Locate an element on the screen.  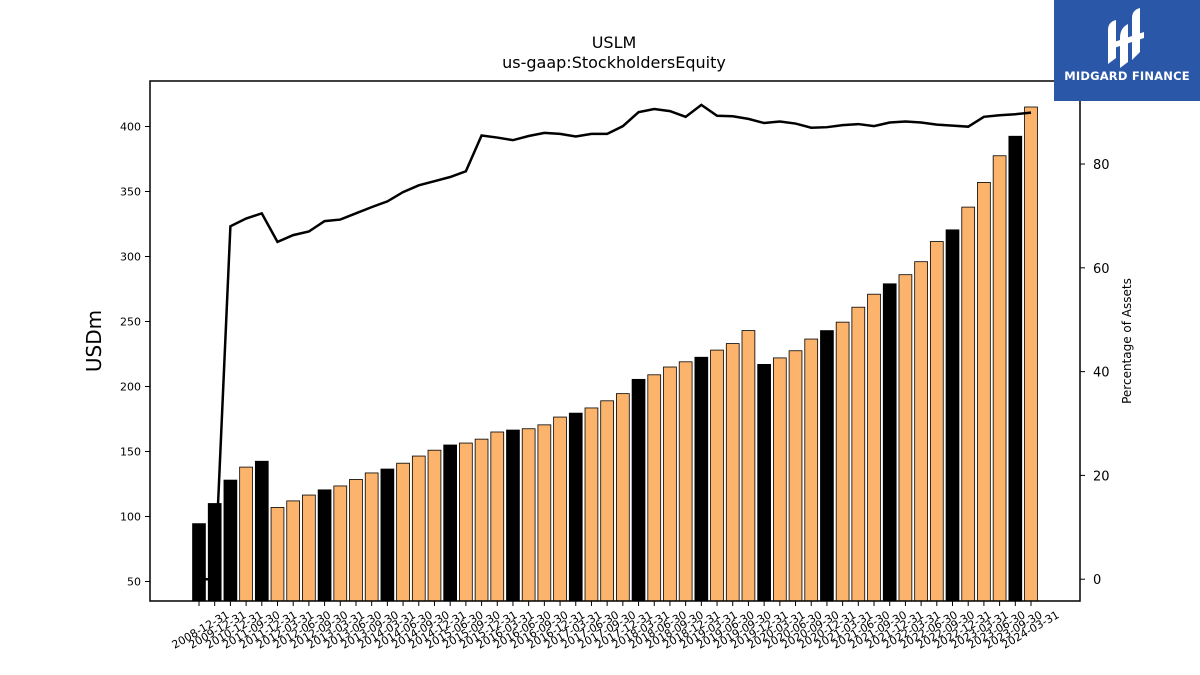
y-tick-label: 50 is located at coordinates (134, 582).